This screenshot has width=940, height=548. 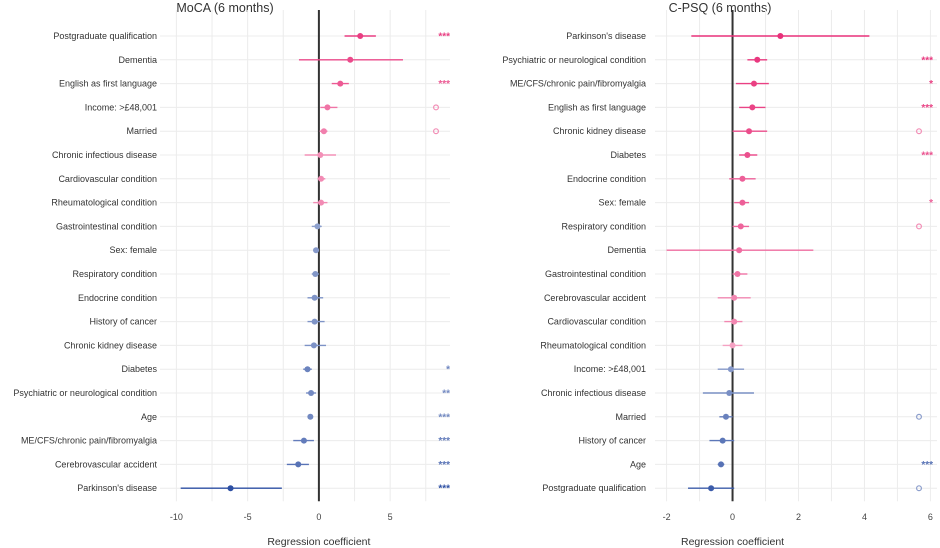 What do you see at coordinates (594, 488) in the screenshot?
I see `row-label: Postgraduate qualification` at bounding box center [594, 488].